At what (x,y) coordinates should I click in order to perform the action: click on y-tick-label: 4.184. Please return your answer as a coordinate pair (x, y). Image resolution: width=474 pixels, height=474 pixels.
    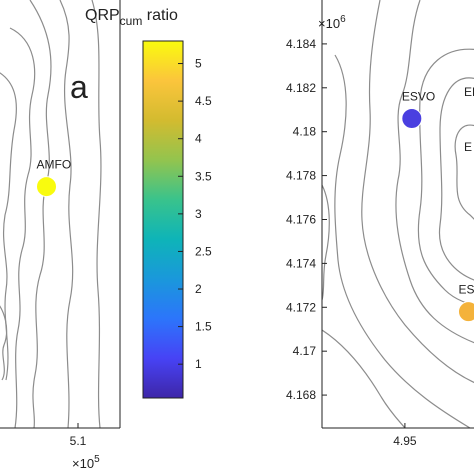
    Looking at the image, I should click on (301, 44).